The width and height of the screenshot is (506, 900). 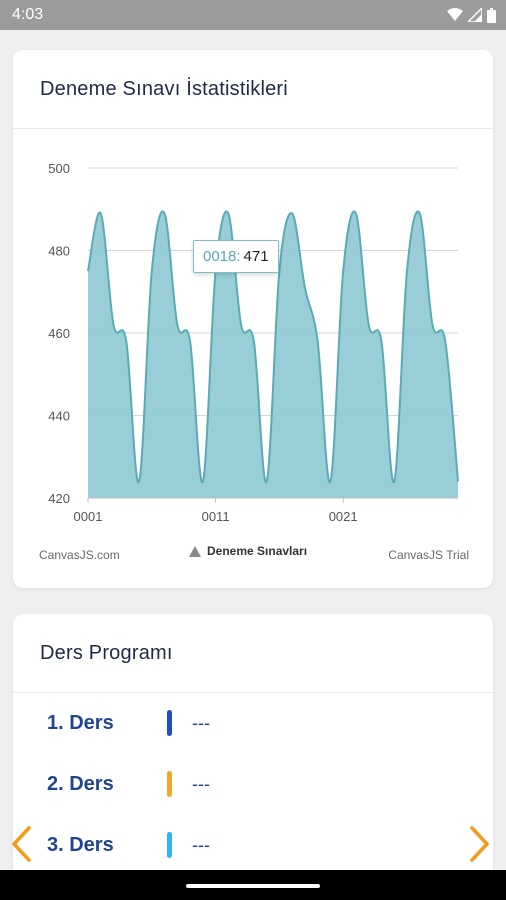 I want to click on x-tick-label: 0011, so click(x=216, y=516).